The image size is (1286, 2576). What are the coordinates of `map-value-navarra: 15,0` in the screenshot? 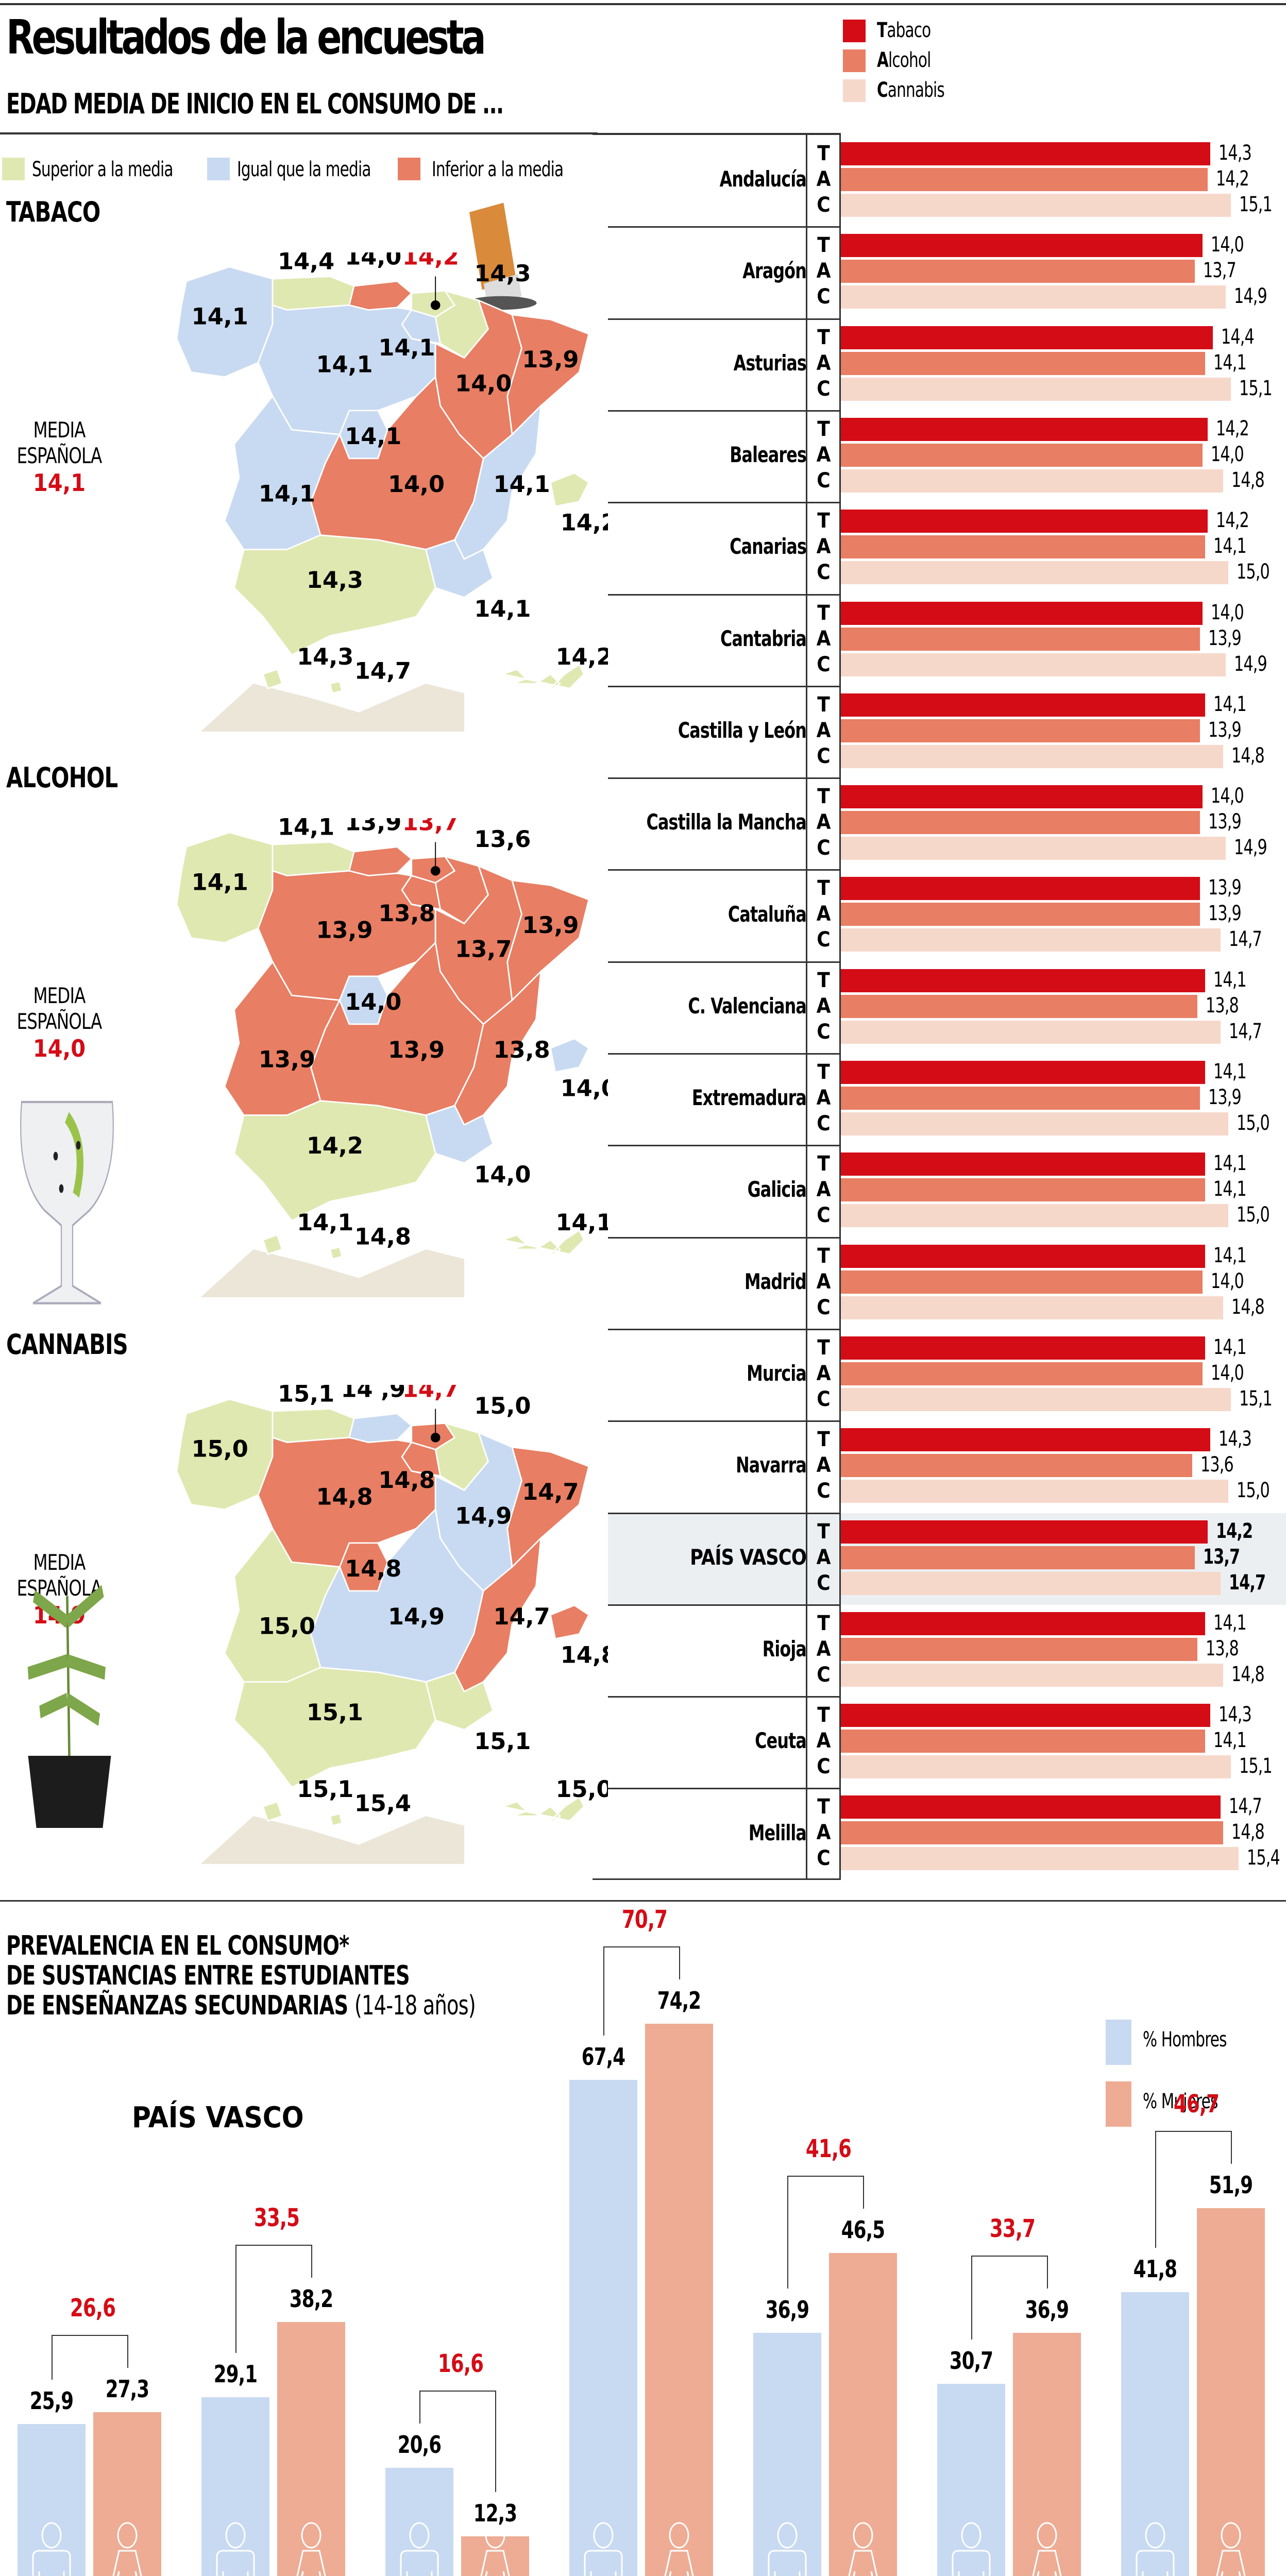 It's located at (502, 1406).